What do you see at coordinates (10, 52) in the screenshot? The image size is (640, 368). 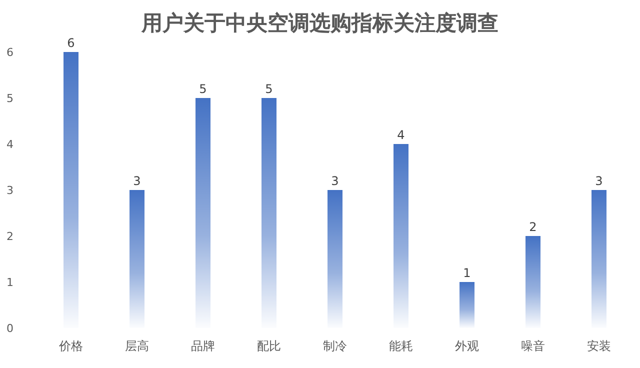 I see `y-tick-label: 6` at bounding box center [10, 52].